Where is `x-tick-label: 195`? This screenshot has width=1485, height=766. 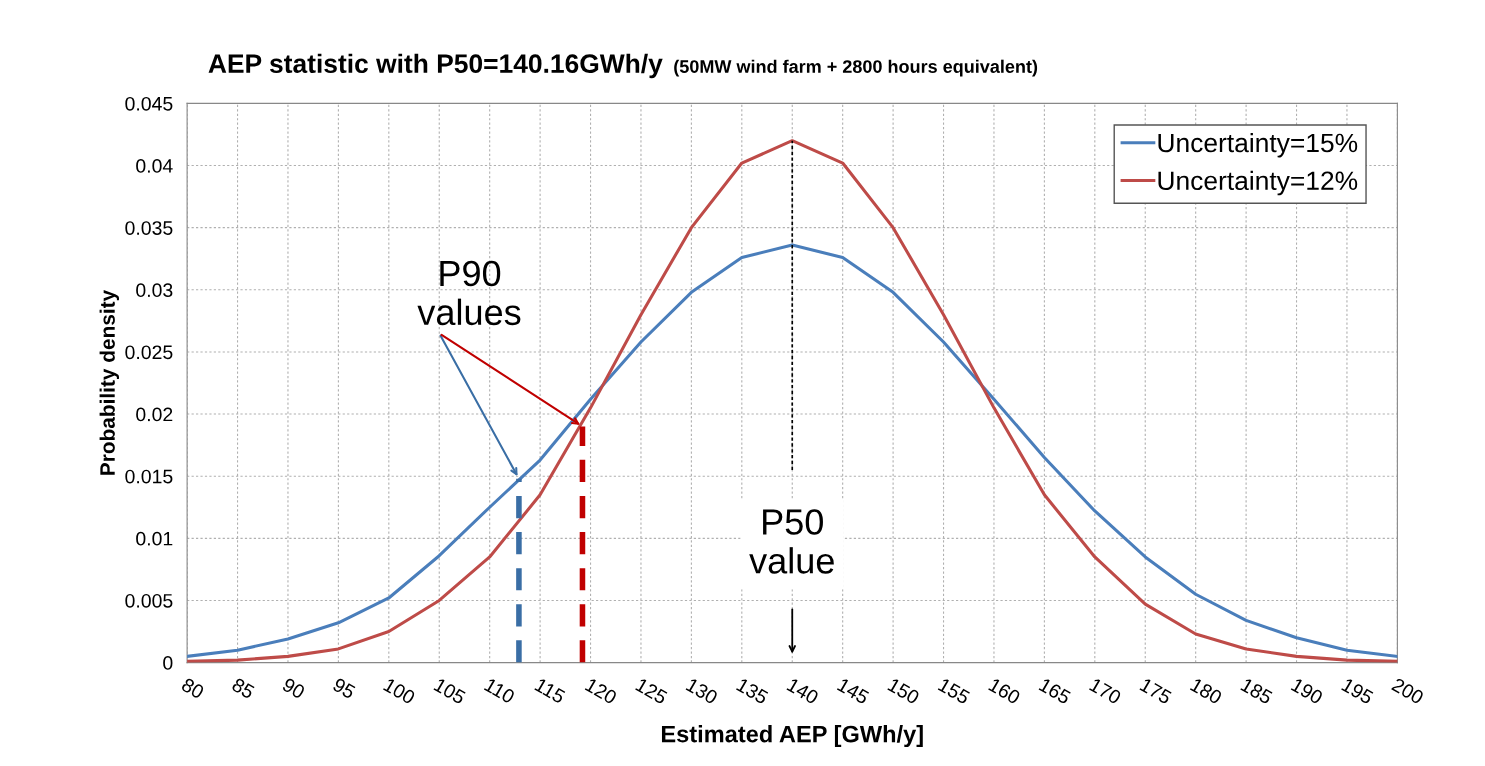 x-tick-label: 195 is located at coordinates (1358, 691).